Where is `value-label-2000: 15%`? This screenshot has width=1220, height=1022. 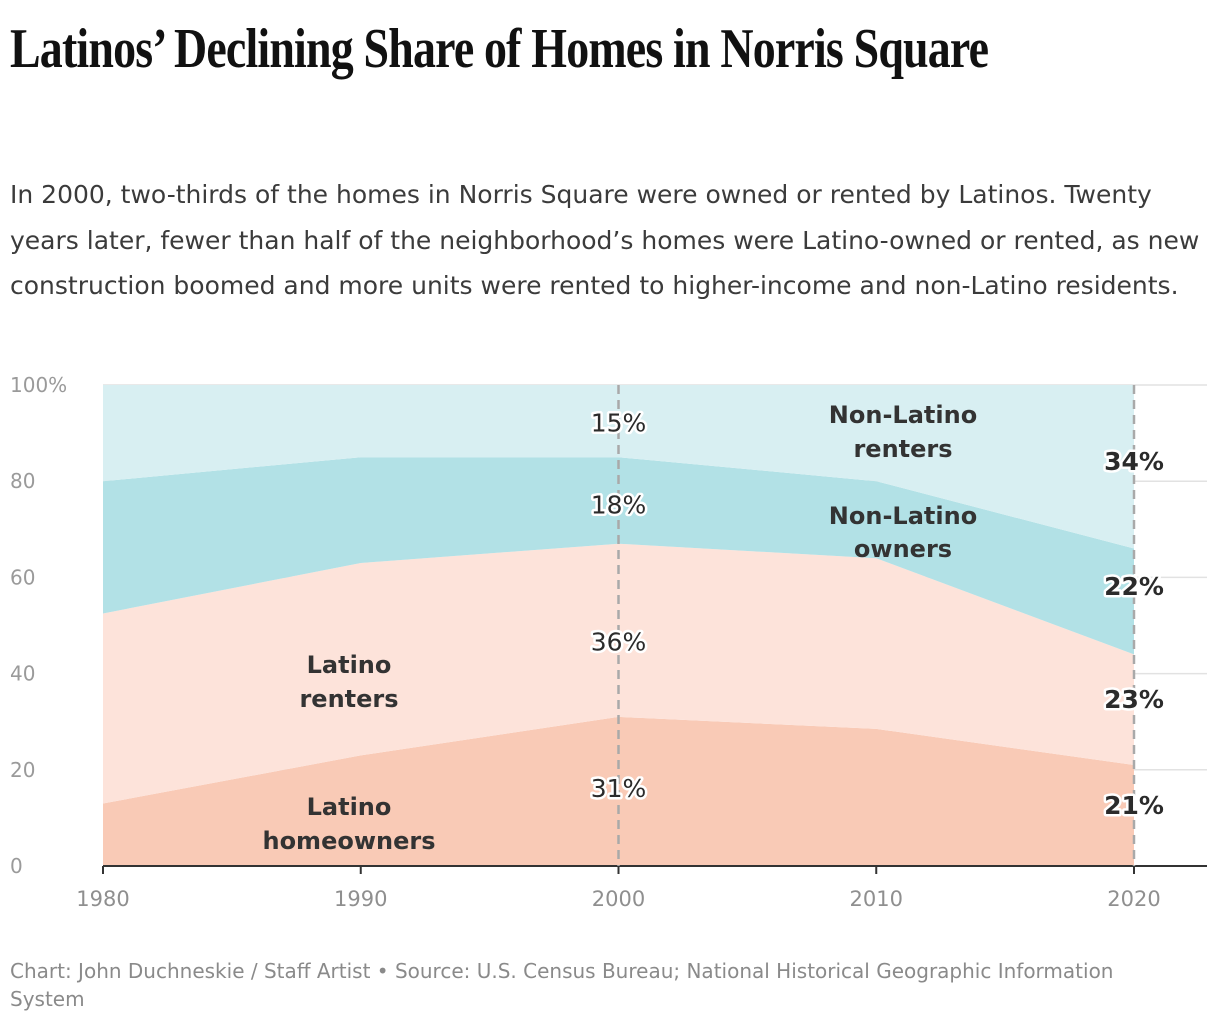
value-label-2000: 15% is located at coordinates (619, 422).